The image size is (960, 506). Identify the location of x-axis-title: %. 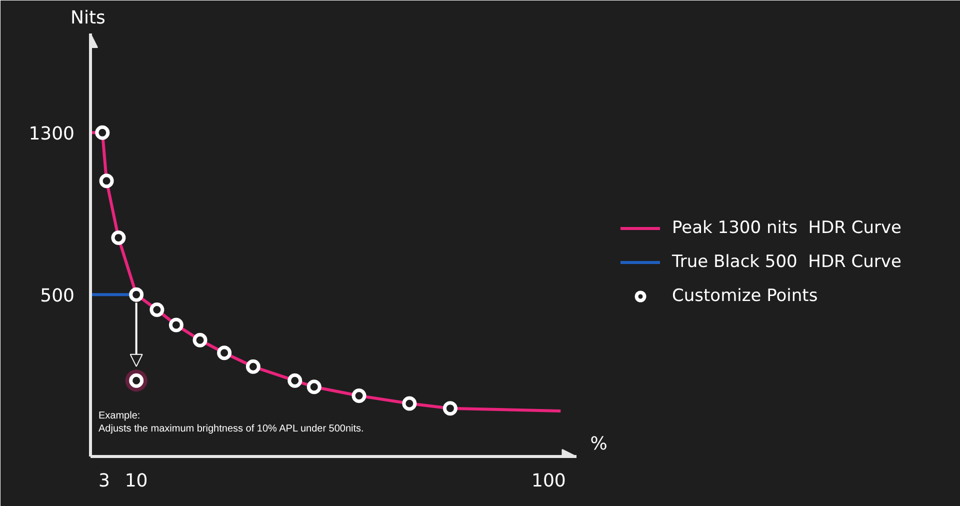
(599, 444).